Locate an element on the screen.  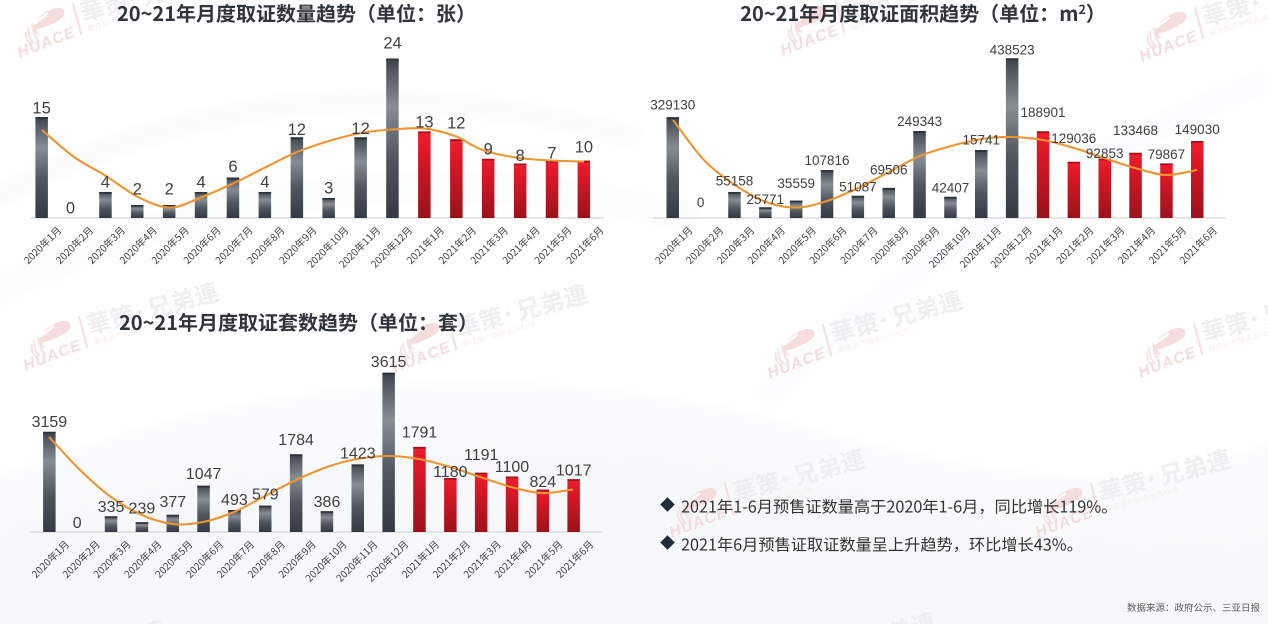
svg-text: 149030 is located at coordinates (1197, 129).